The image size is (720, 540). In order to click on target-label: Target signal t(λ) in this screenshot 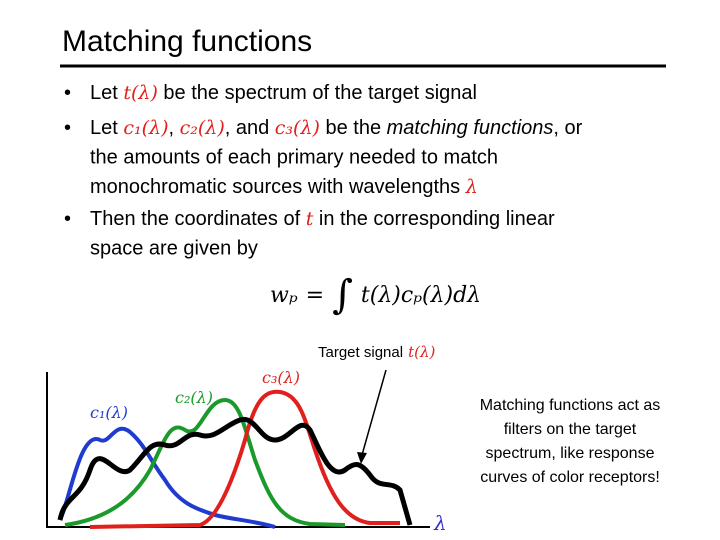, I will do `click(376, 352)`.